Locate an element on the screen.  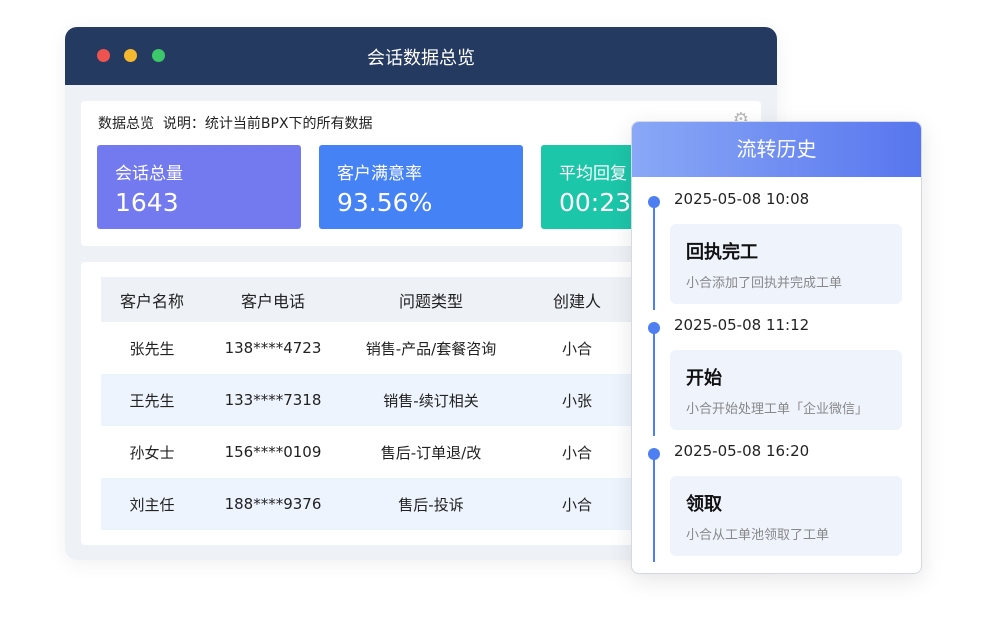
event-card: 开始 小合开始处理工单「企业微信」 is located at coordinates (786, 390).